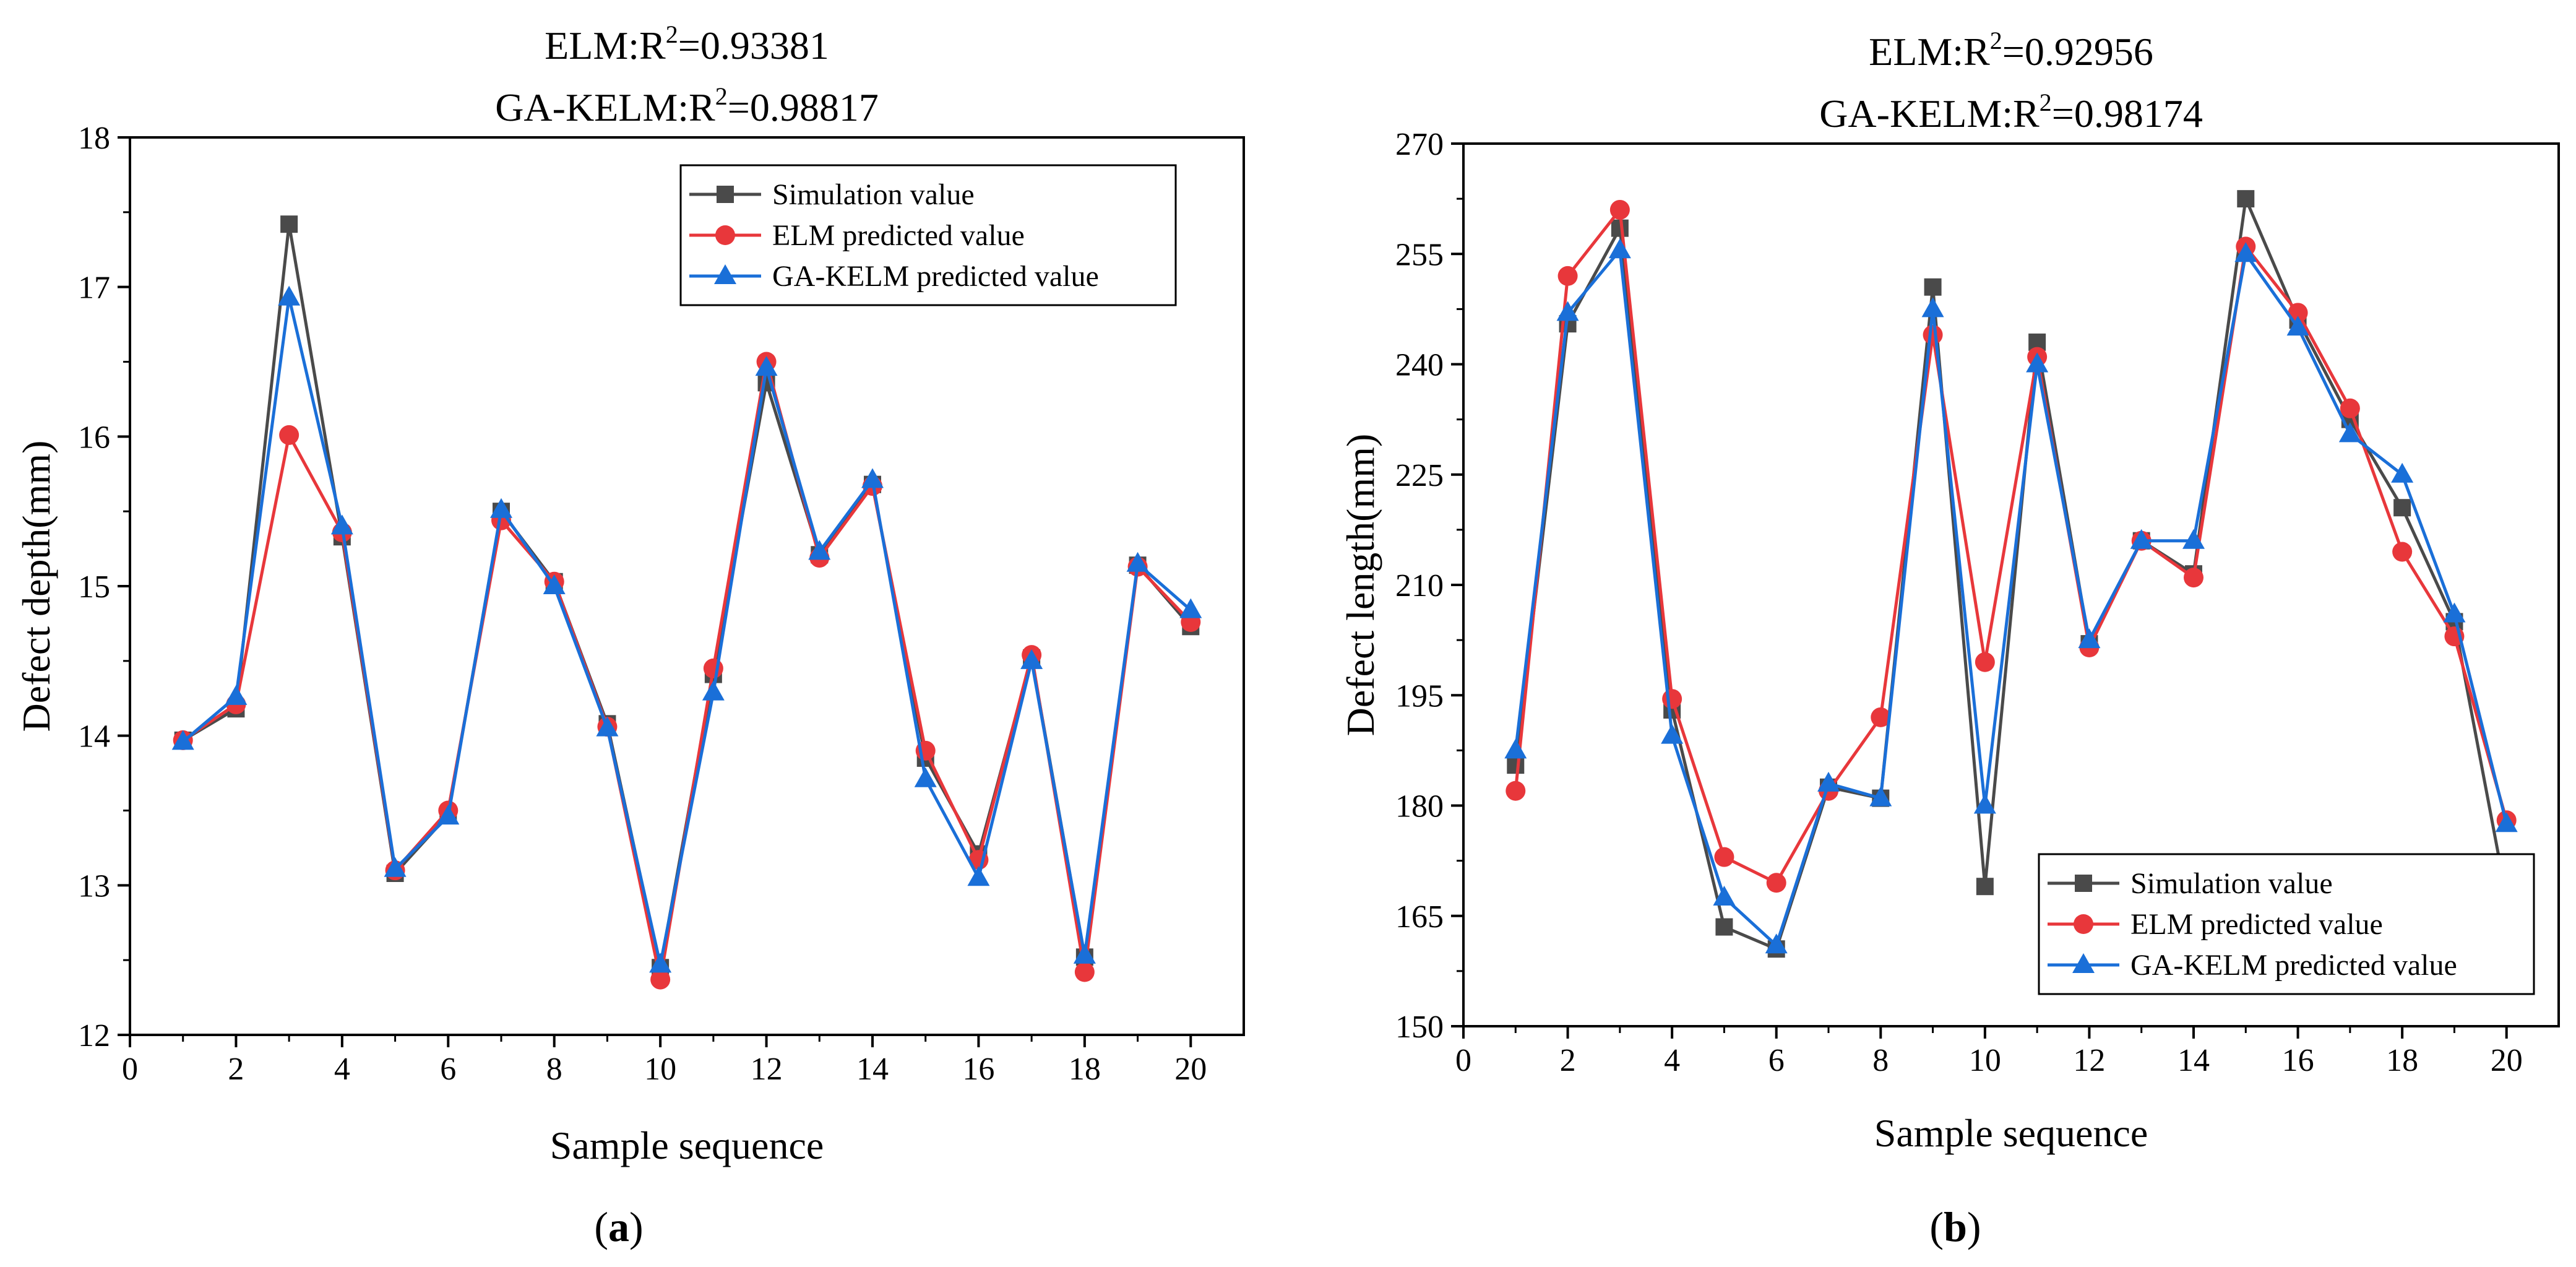 This screenshot has width=2576, height=1267. I want to click on y-tick-label: 240, so click(1419, 365).